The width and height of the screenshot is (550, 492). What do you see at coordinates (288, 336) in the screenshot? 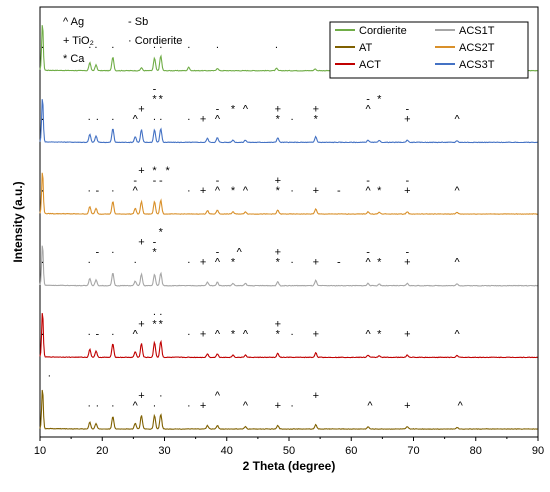
I see `series-line-act` at bounding box center [288, 336].